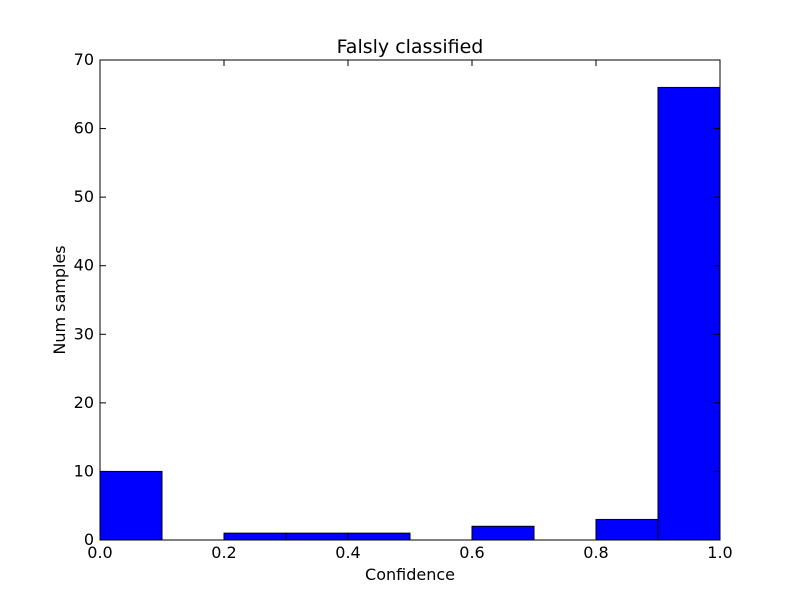 Image resolution: width=800 pixels, height=600 pixels. I want to click on x-tick-label: 0.0, so click(99, 552).